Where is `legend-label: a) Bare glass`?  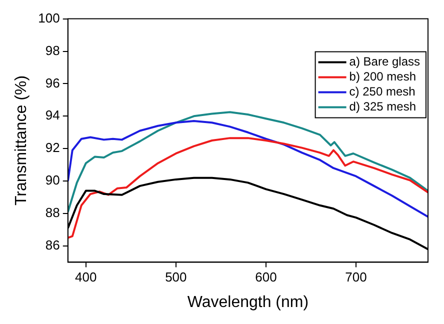
legend-label: a) Bare glass is located at coordinates (384, 61).